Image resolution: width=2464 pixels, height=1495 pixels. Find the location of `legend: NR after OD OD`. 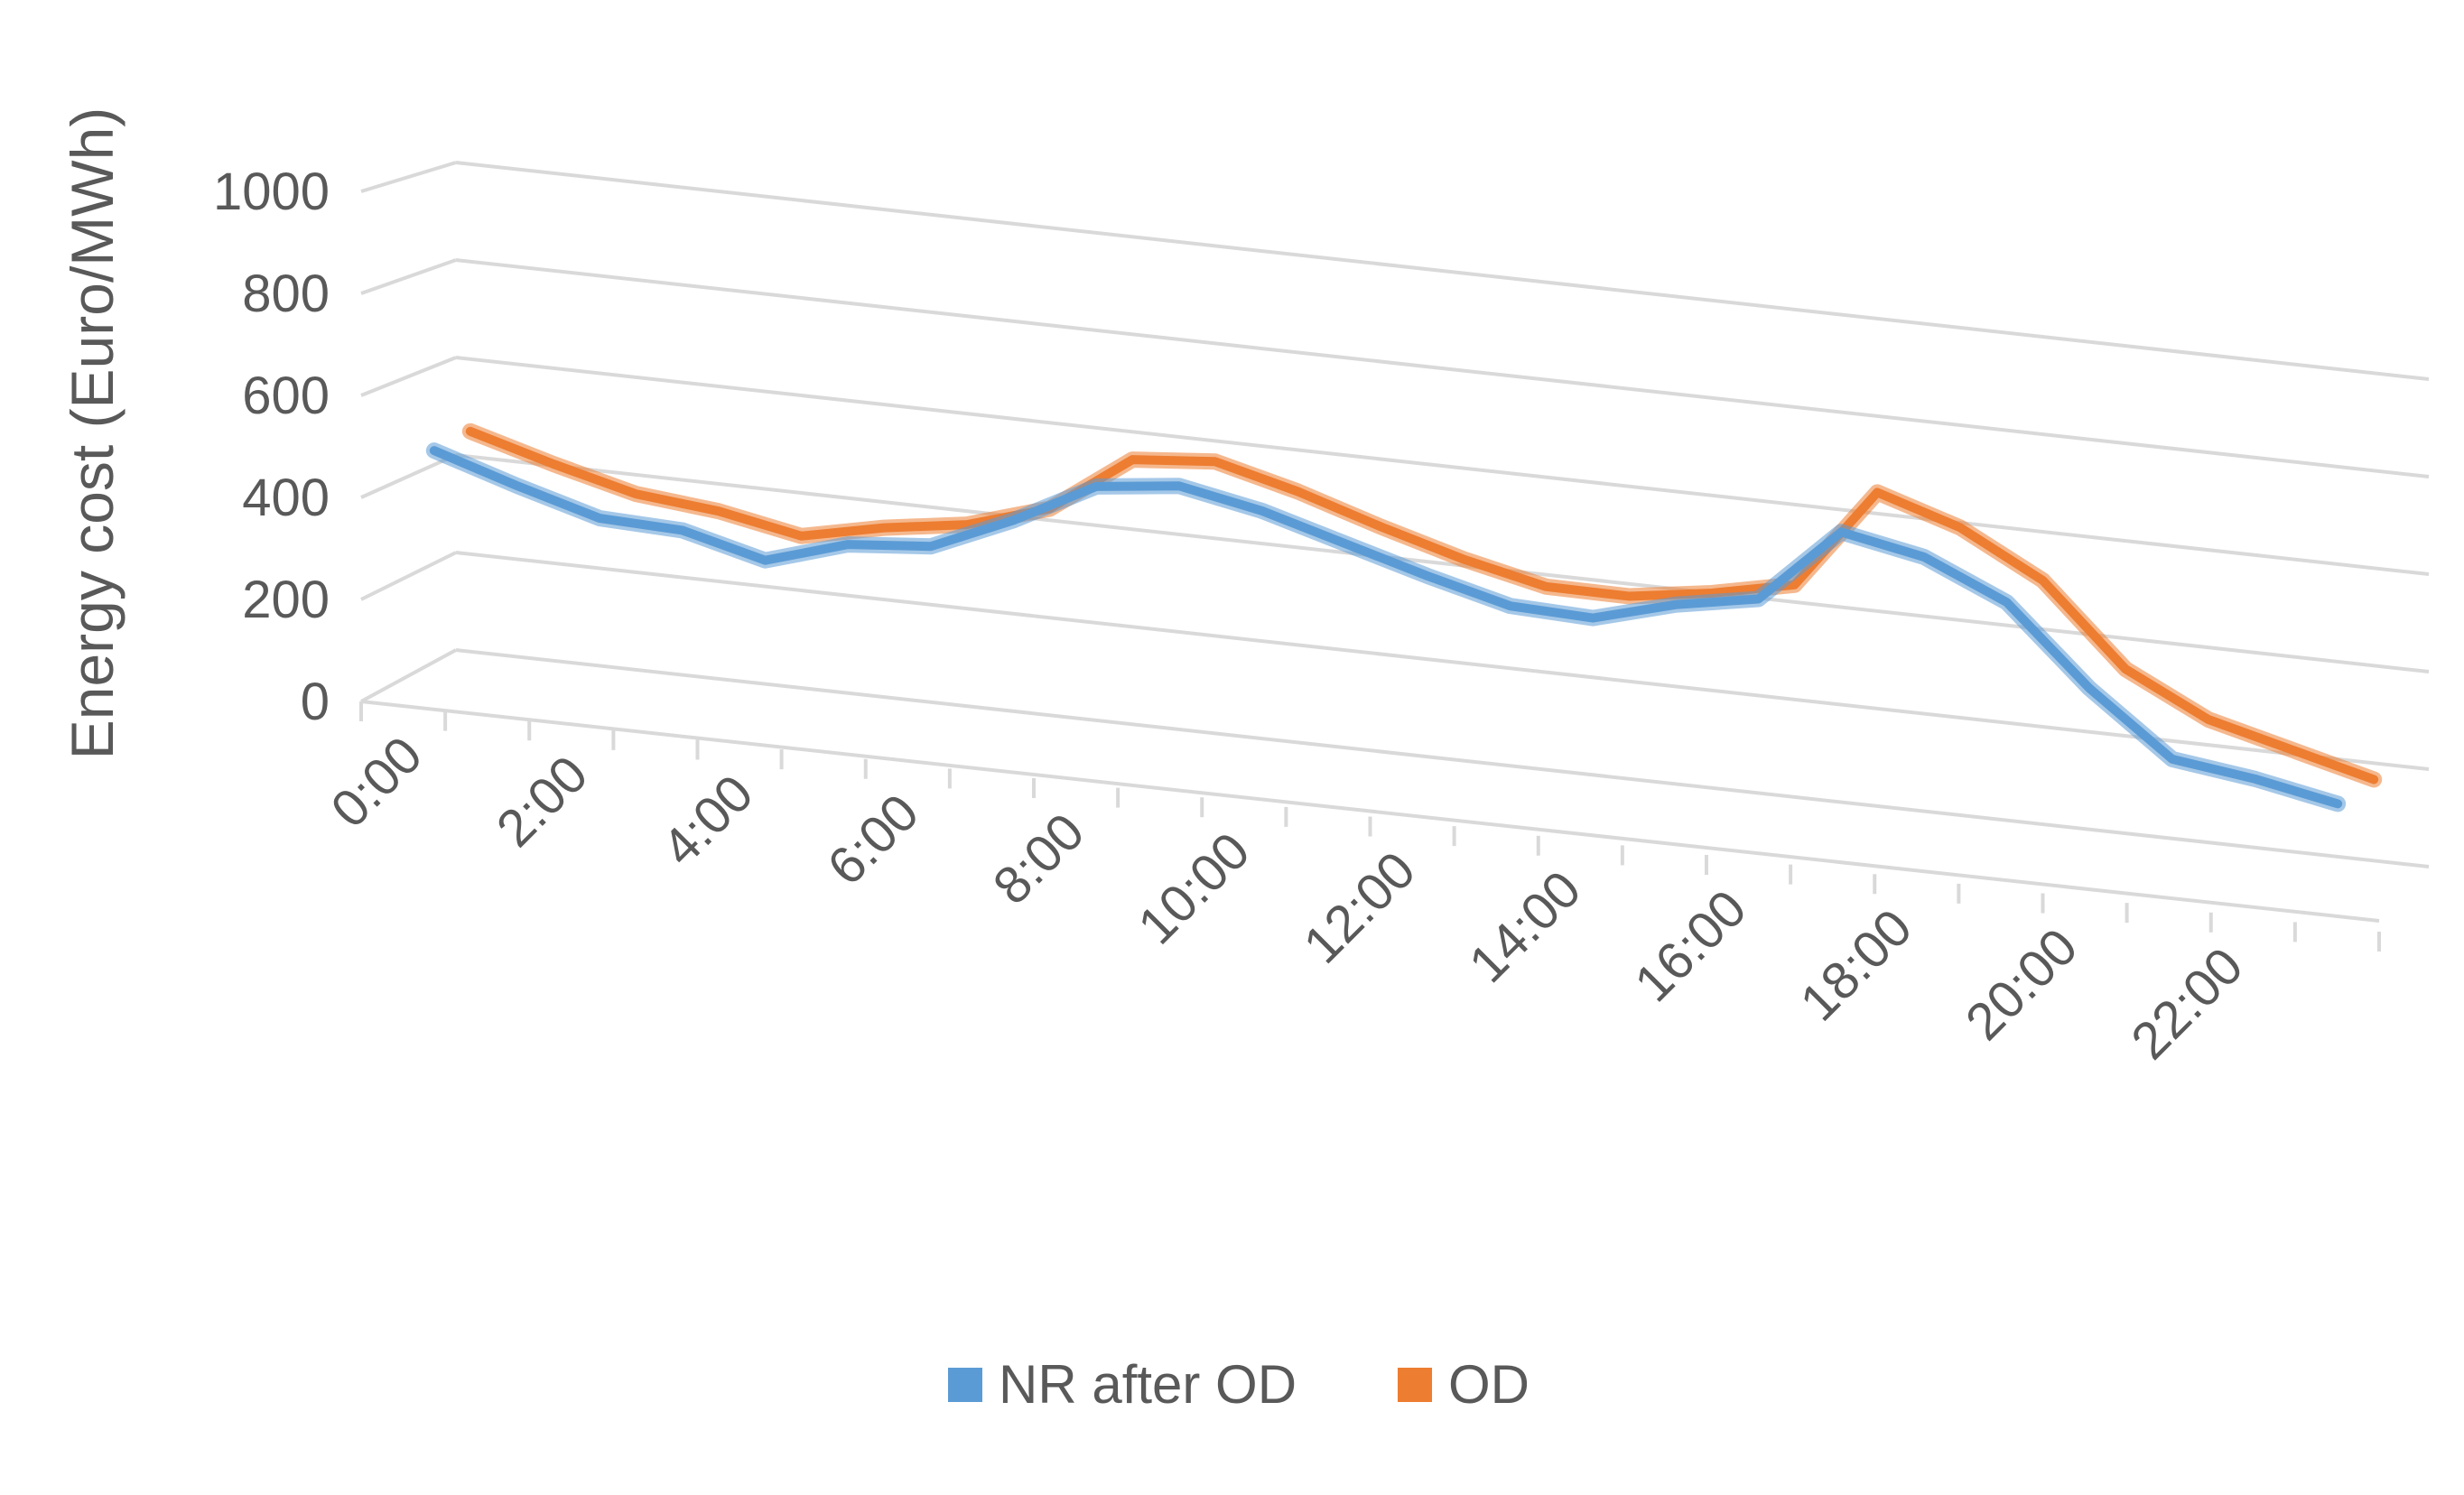

legend: NR after OD OD is located at coordinates (1239, 1385).